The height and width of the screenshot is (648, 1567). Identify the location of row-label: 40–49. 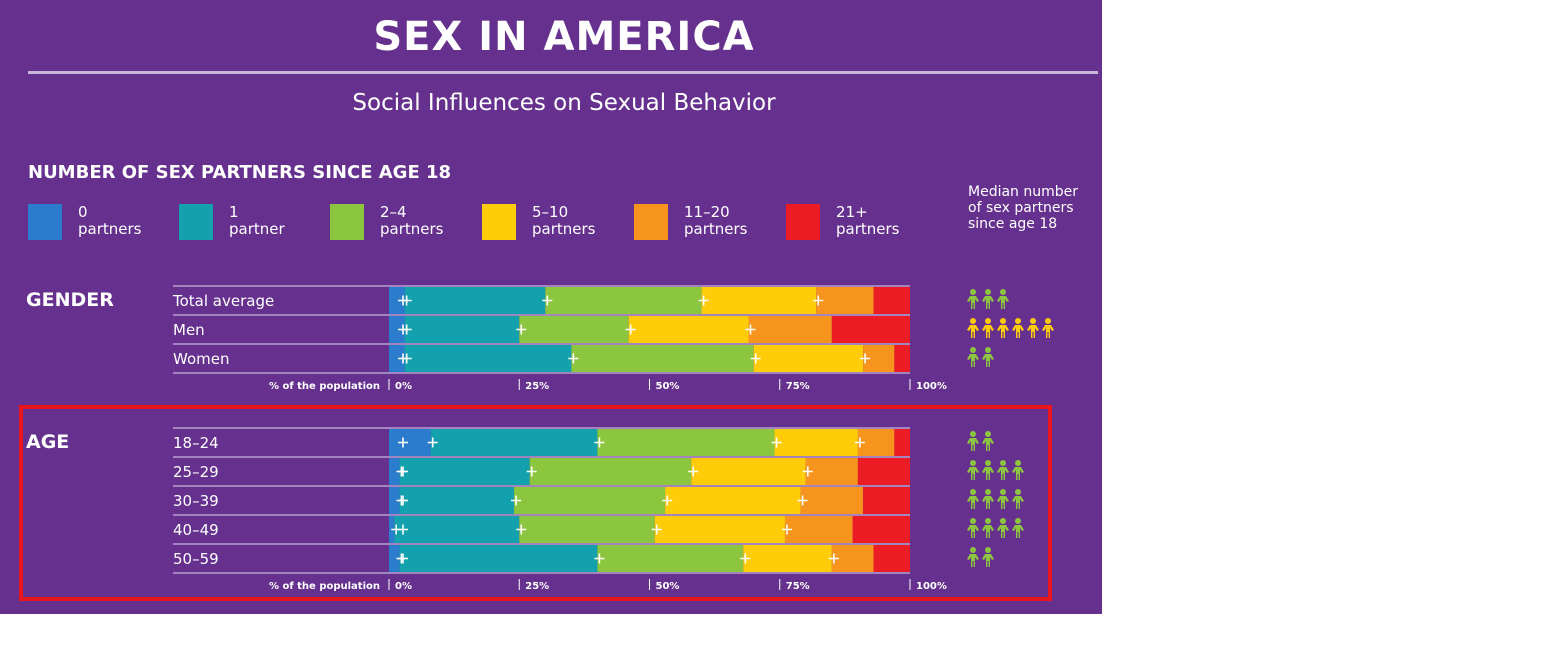
(196, 530).